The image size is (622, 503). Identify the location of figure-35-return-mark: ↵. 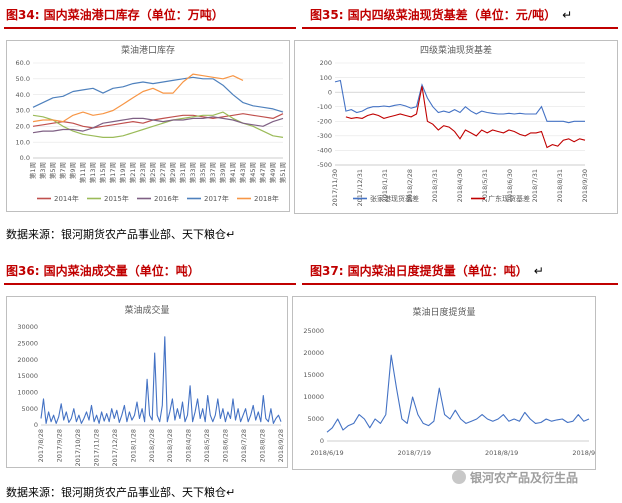
(567, 15).